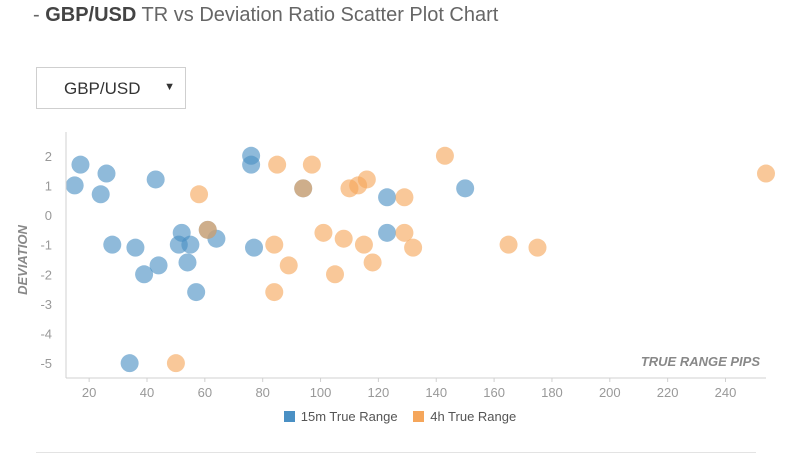 This screenshot has width=800, height=455. Describe the element at coordinates (289, 417) in the screenshot. I see `legend-swatch-15m` at that location.